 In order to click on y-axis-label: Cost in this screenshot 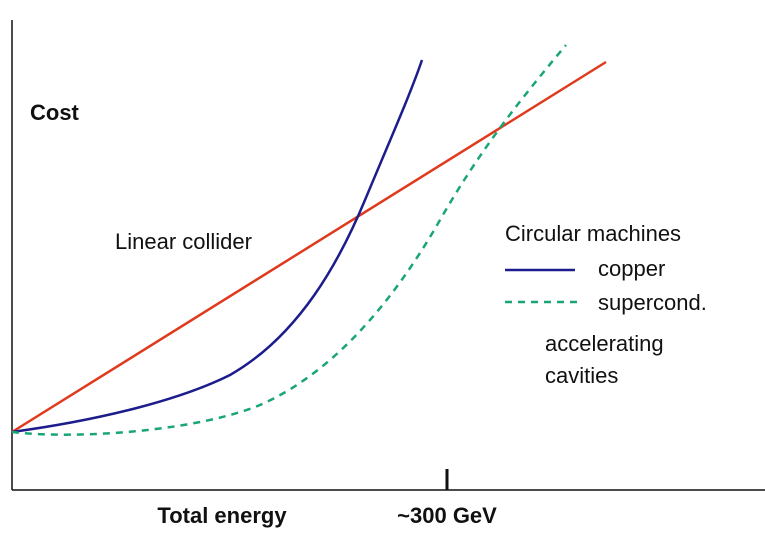, I will do `click(55, 112)`.